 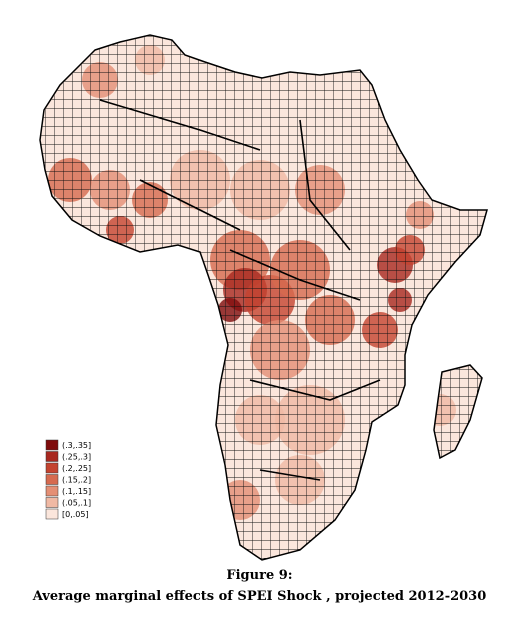 I want to click on legend-label: (.05,.1], so click(x=76, y=503).